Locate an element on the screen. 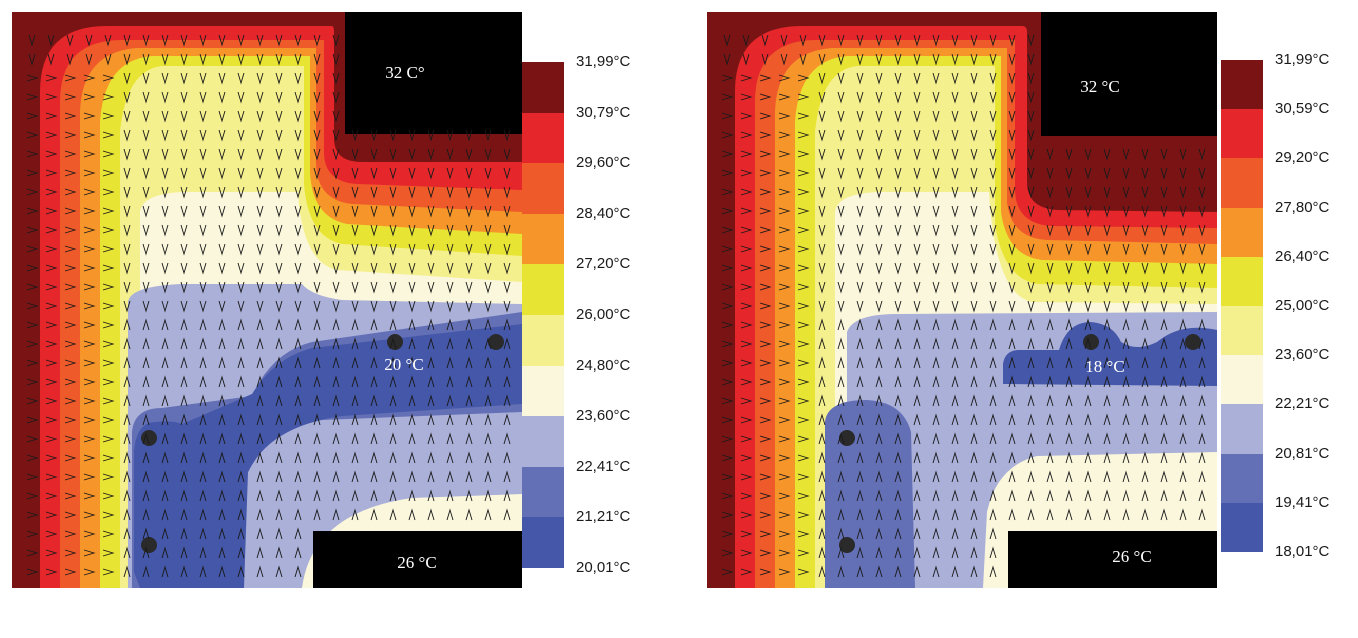  legend-color-bar is located at coordinates (543, 315).